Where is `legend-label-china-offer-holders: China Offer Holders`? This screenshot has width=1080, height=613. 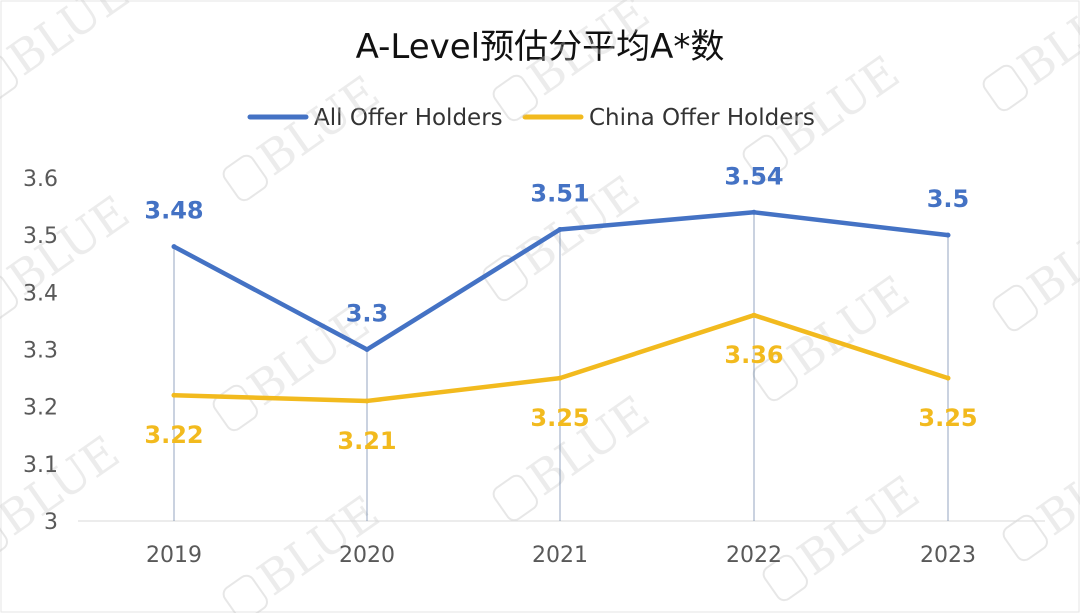 legend-label-china-offer-holders: China Offer Holders is located at coordinates (702, 118).